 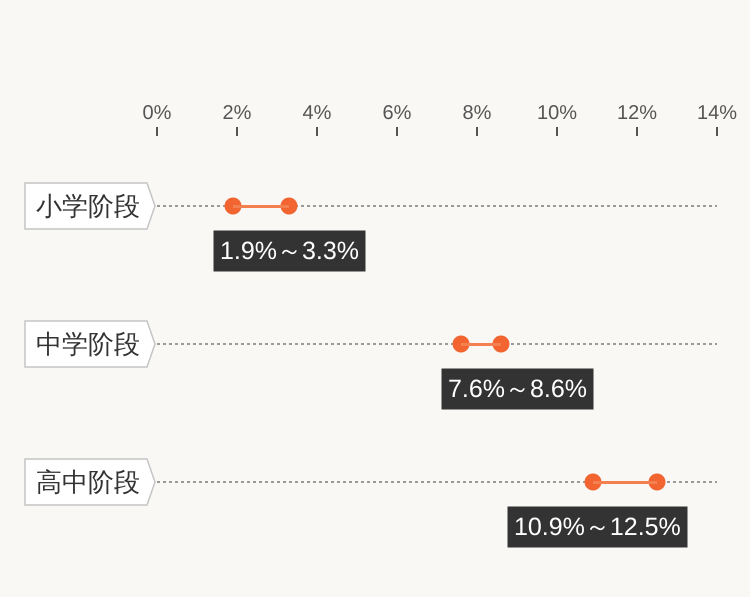 I want to click on x-tick-label: 12%, so click(x=637, y=113).